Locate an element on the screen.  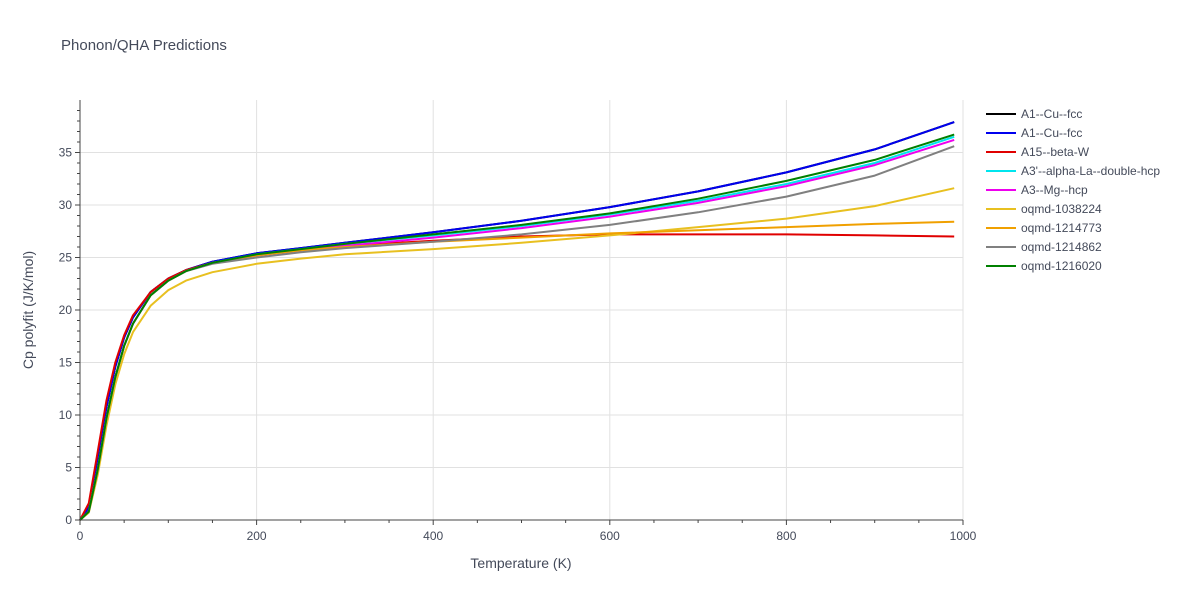
legend-item: A15--beta-W is located at coordinates (1038, 152).